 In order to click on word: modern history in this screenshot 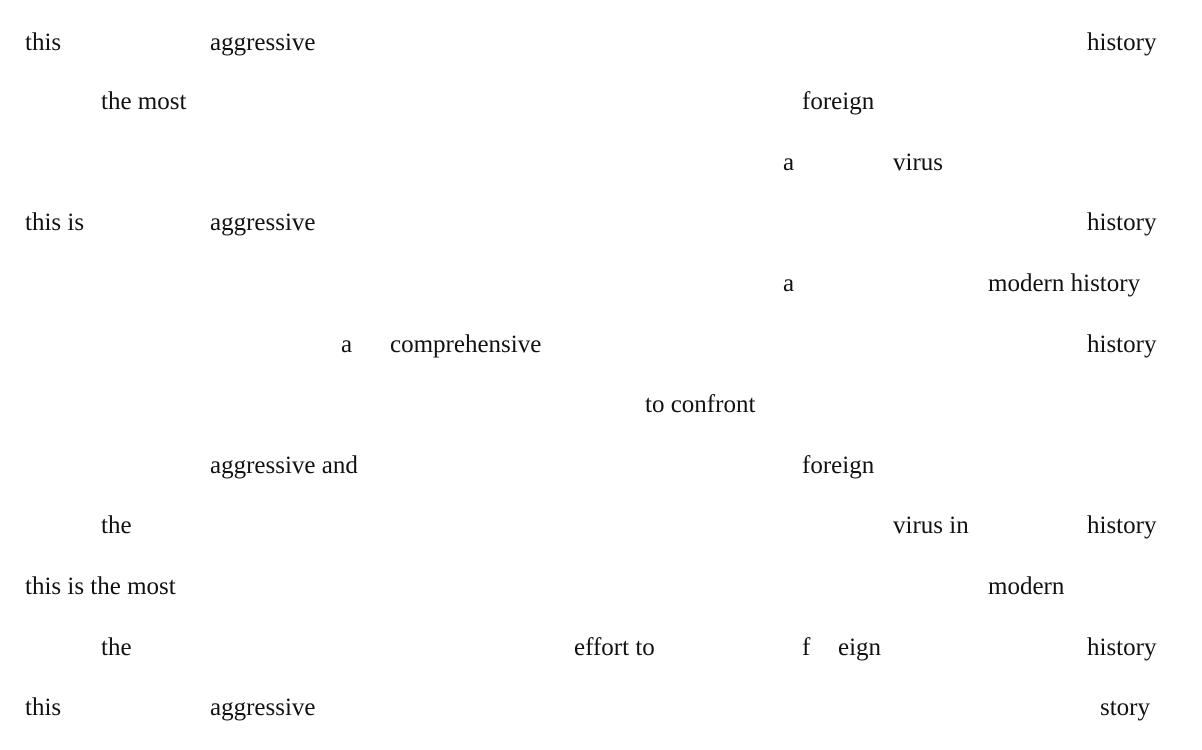, I will do `click(1064, 283)`.